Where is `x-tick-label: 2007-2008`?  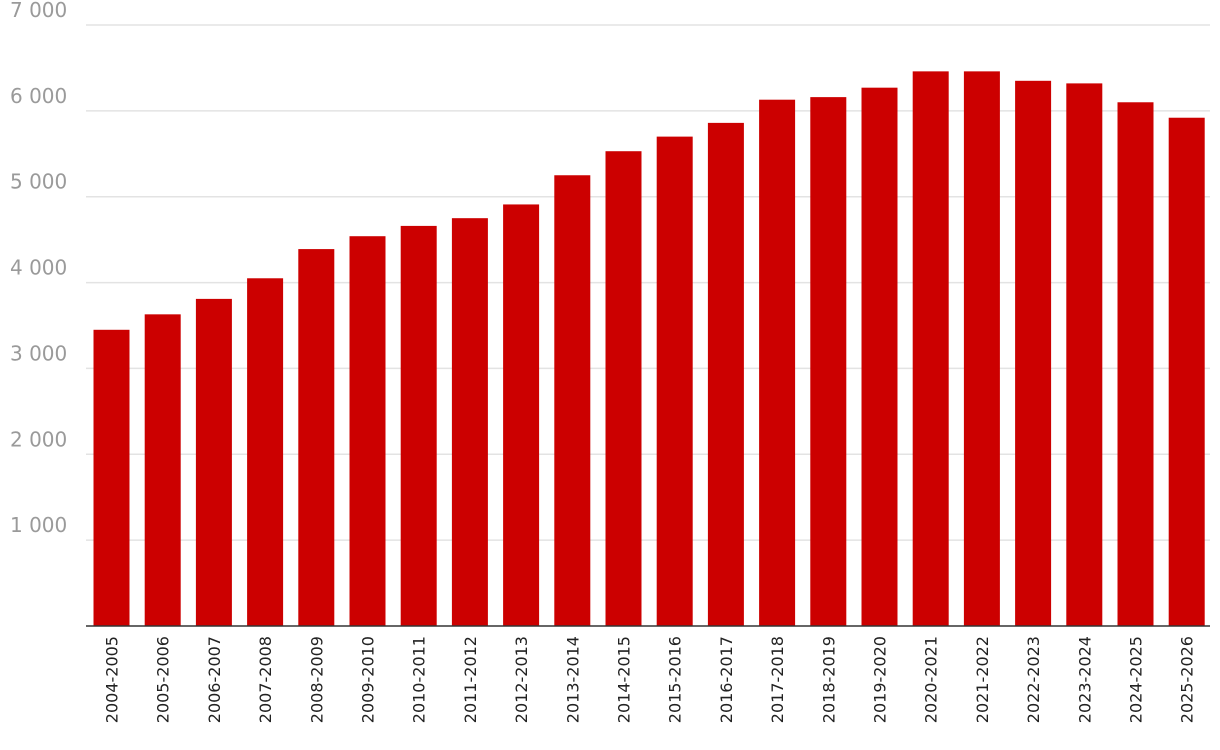 x-tick-label: 2007-2008 is located at coordinates (265, 679).